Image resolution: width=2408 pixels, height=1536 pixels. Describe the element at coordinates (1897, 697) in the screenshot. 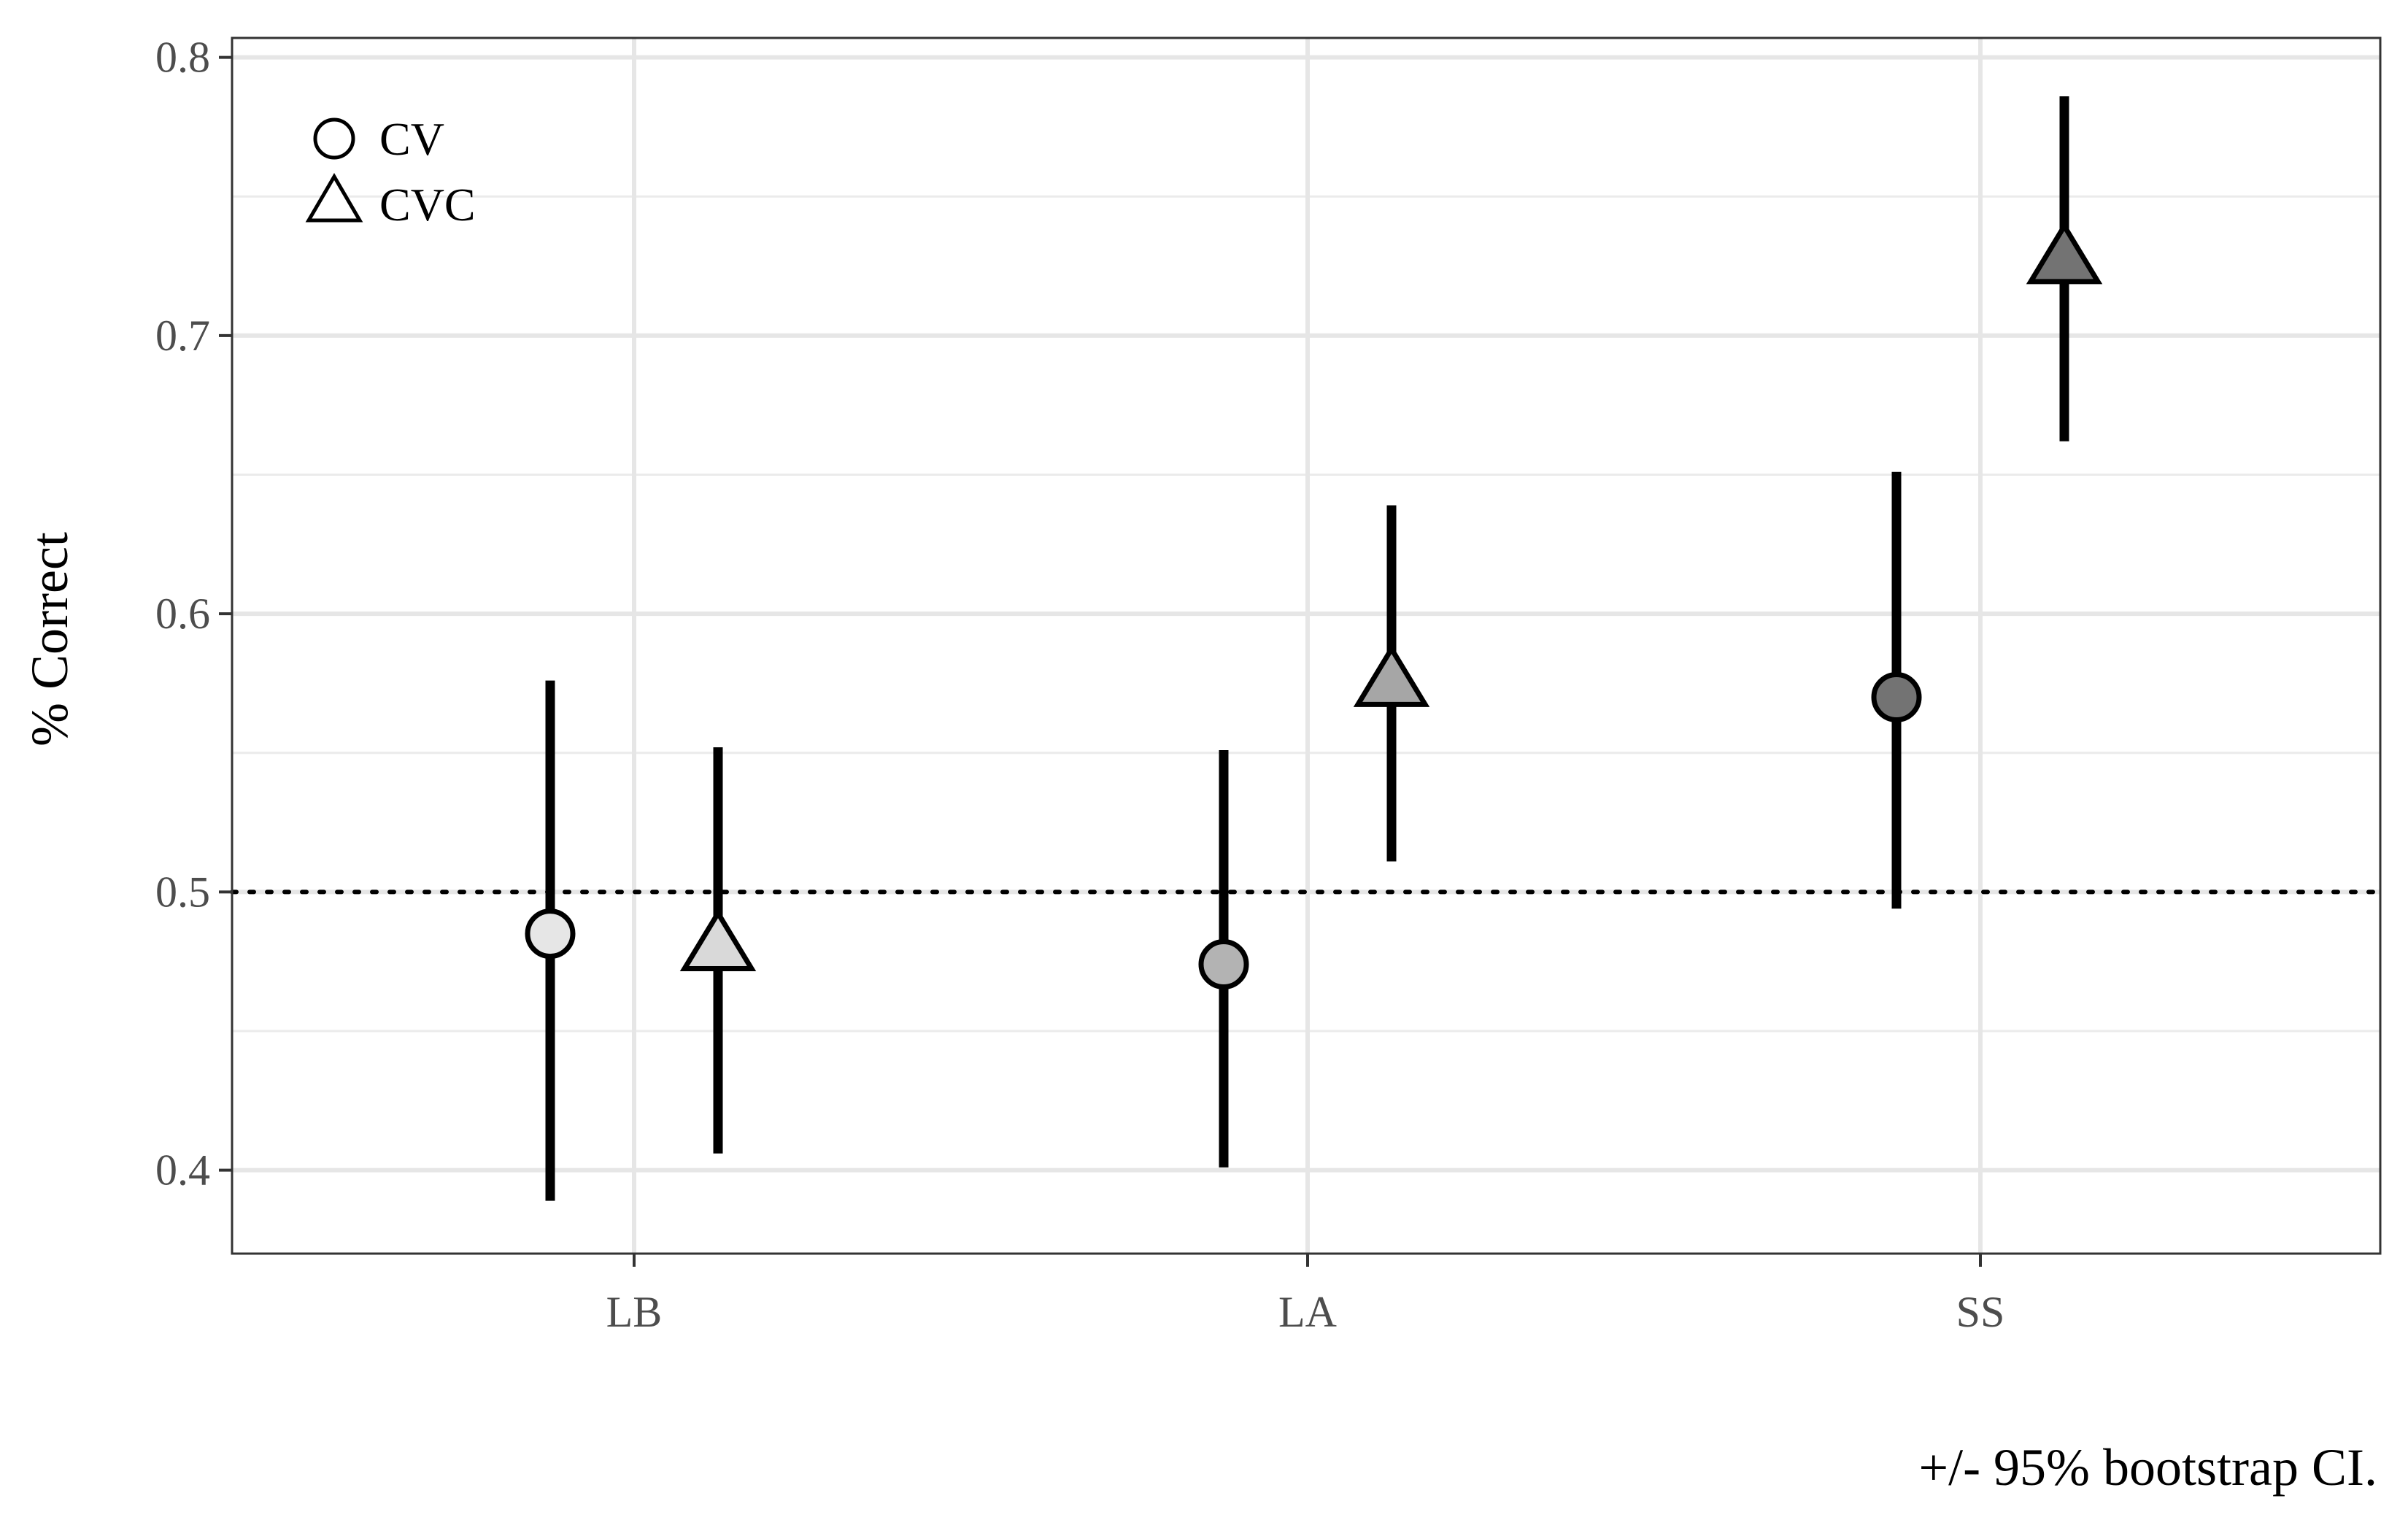

I see `point-cv-ss` at that location.